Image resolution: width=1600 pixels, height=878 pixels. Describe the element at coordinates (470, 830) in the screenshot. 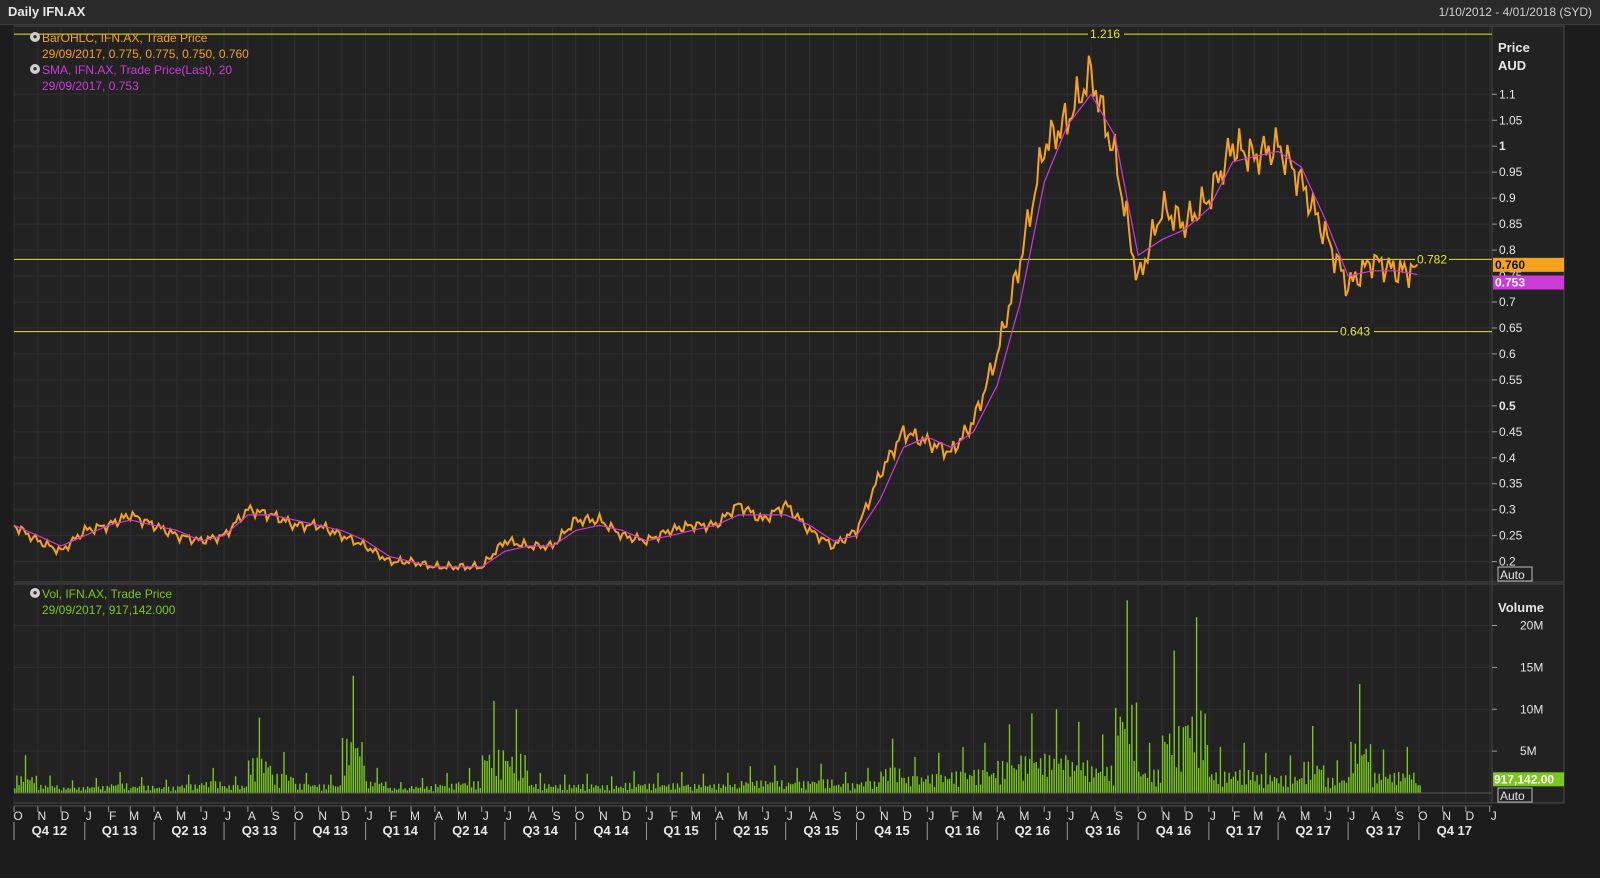

I see `quarter-tick-label: Q2 14` at that location.